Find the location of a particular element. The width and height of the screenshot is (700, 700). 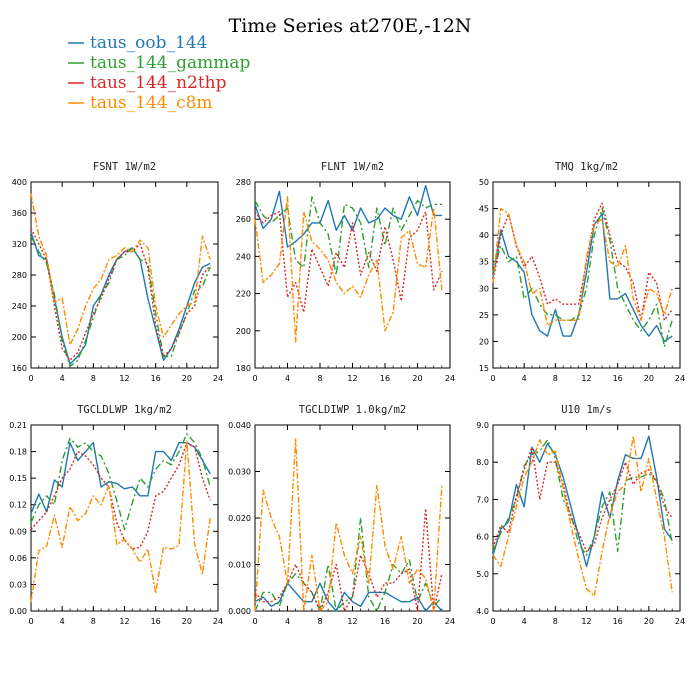

y-tick-label-5-1: 5.0 is located at coordinates (482, 574).